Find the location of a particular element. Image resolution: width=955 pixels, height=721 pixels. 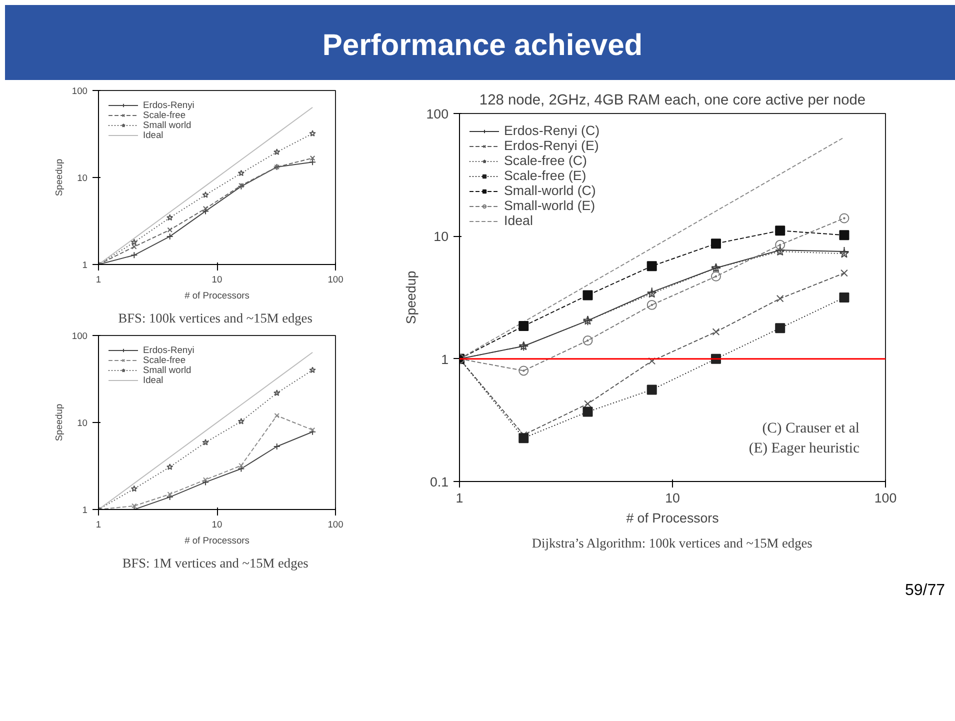

legend-label: Erdos-Renyi (E) is located at coordinates (551, 145).